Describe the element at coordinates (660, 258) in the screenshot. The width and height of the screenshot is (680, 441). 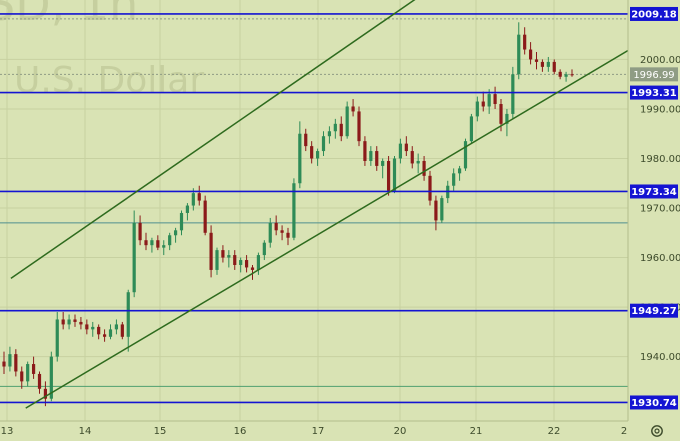
I see `price-tick-label: 1960.00` at that location.